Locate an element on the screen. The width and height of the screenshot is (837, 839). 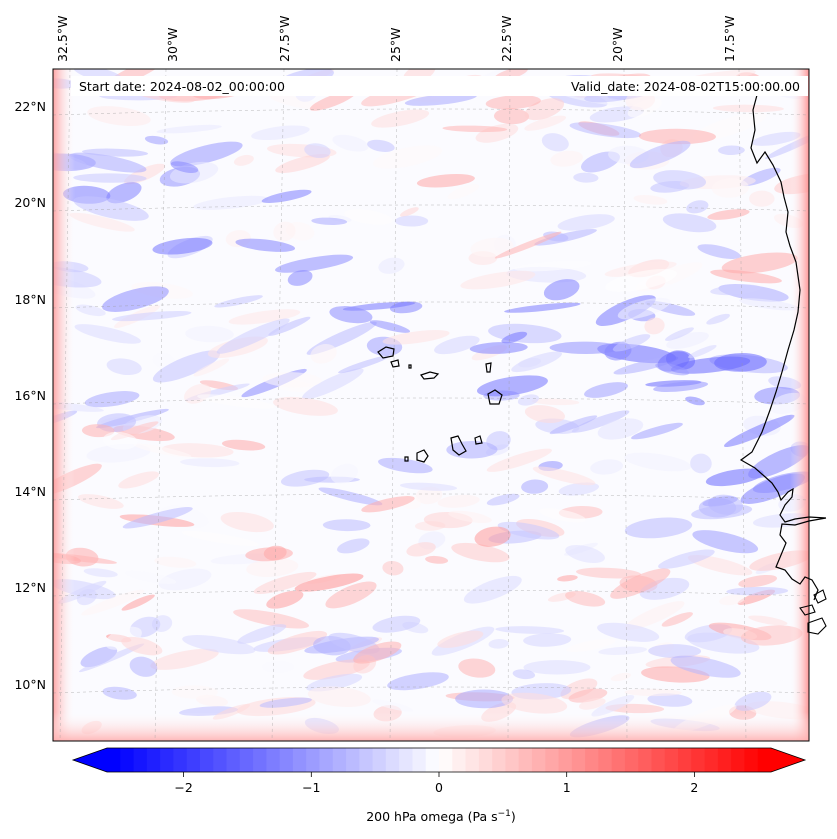
lon-label: 27.5°W is located at coordinates (284, 39).